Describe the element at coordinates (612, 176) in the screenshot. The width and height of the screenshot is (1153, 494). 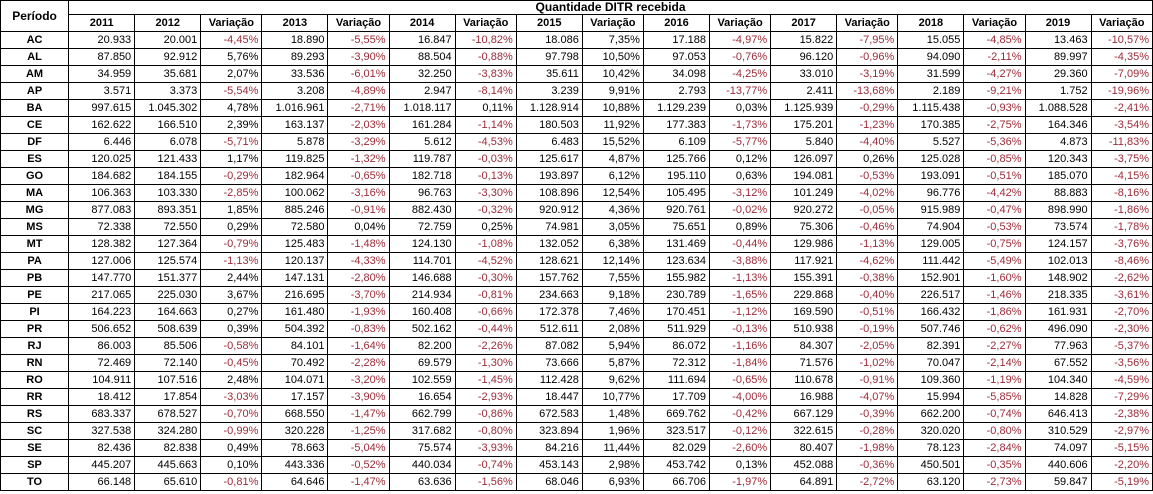
I see `cell-variacao: 6,12%` at that location.